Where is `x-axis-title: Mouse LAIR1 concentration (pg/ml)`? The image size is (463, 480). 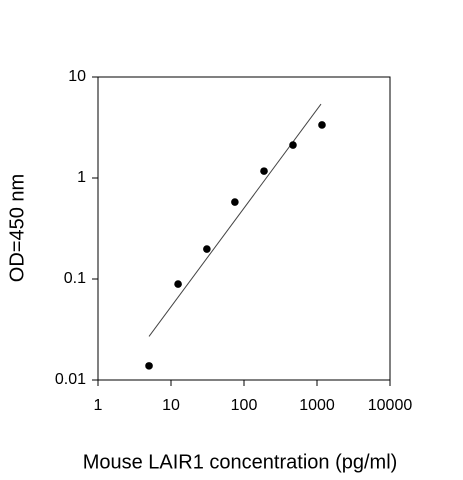
x-axis-title: Mouse LAIR1 concentration (pg/ml) is located at coordinates (240, 462).